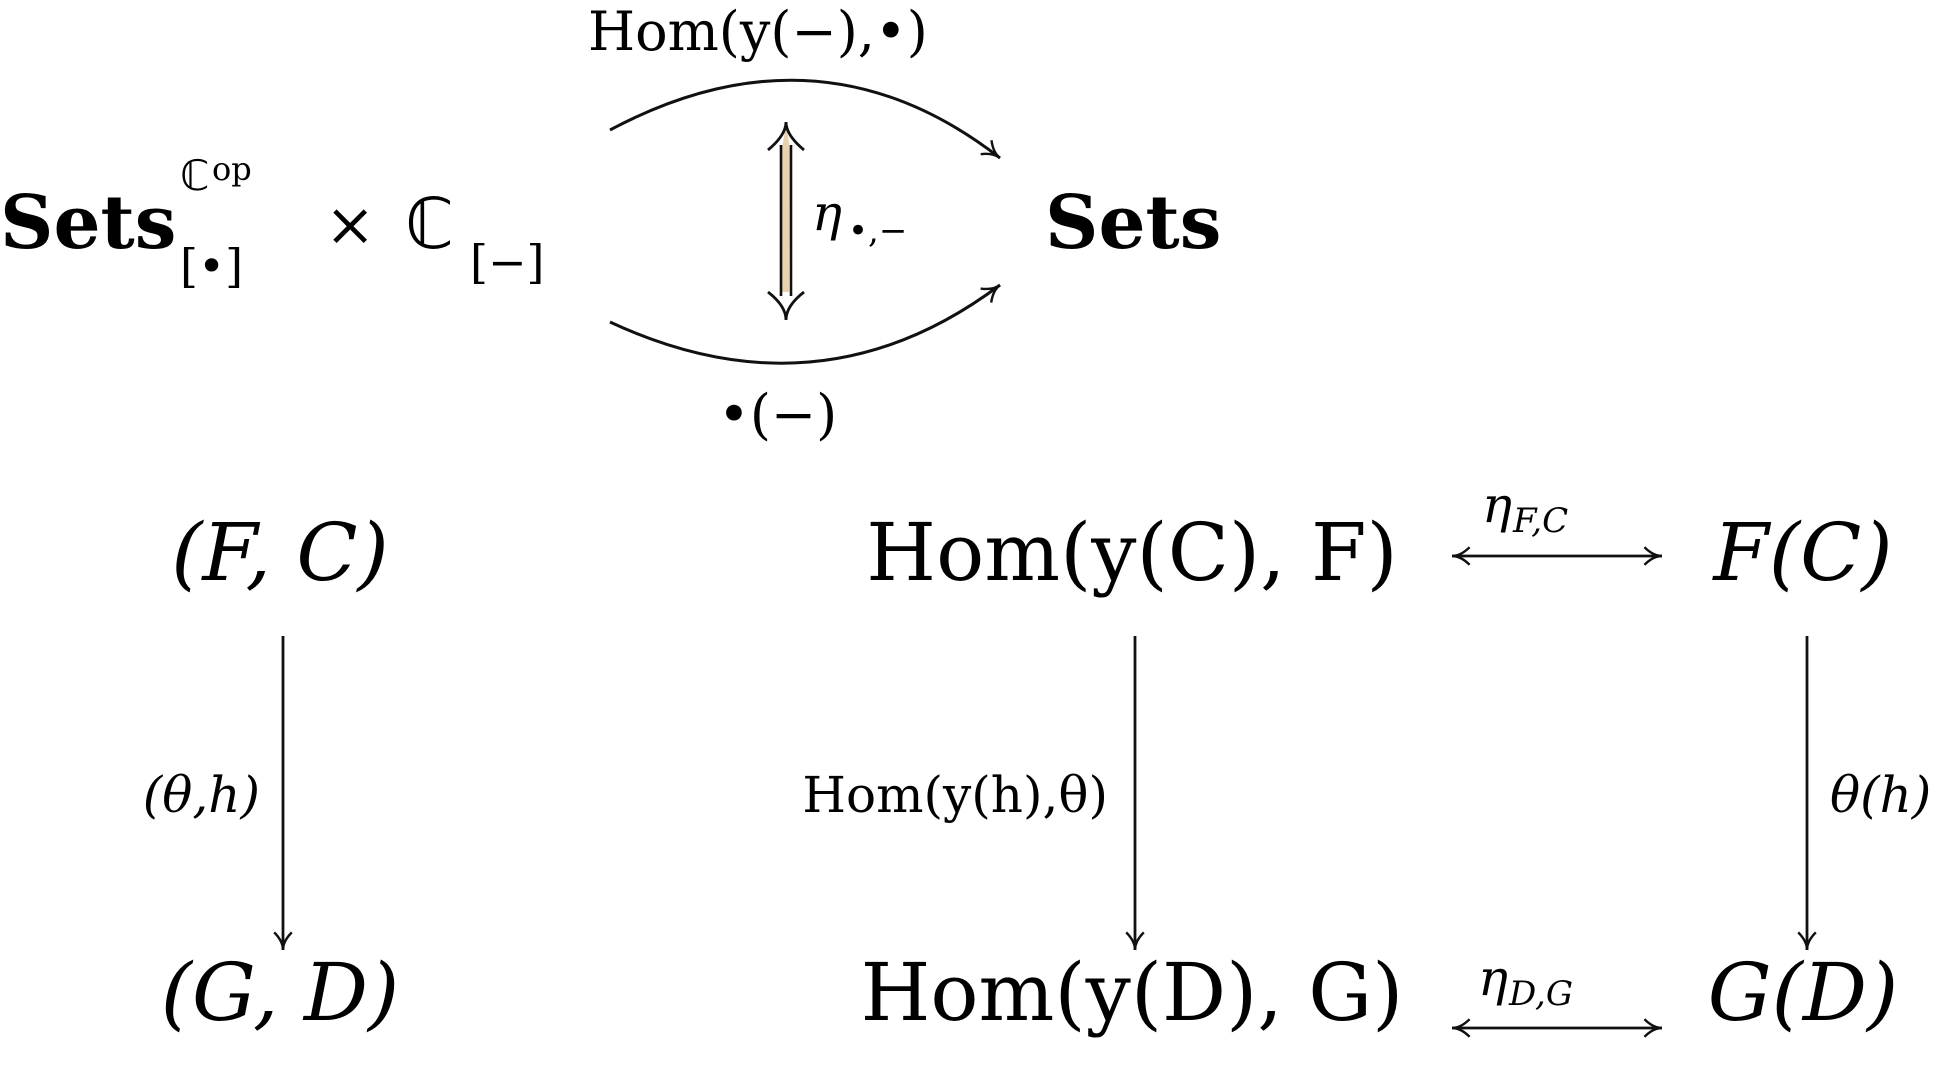 Image resolution: width=1956 pixels, height=1076 pixels. Describe the element at coordinates (1497, 505) in the screenshot. I see `top-iso-eta: η` at that location.